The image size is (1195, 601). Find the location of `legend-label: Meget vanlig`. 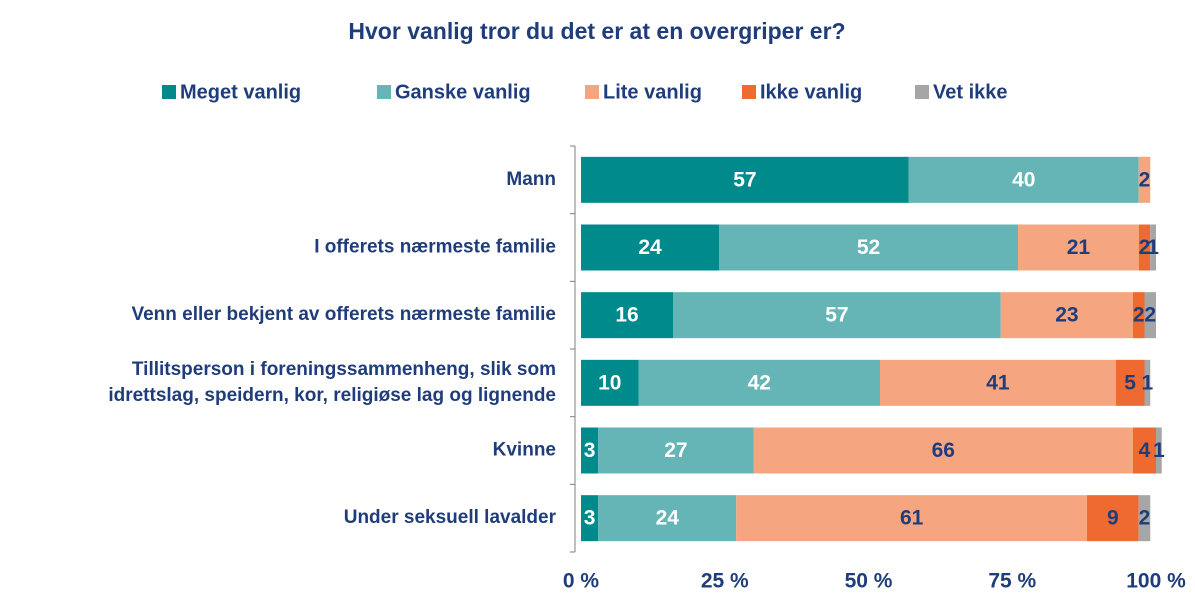

legend-label: Meget vanlig is located at coordinates (240, 92).